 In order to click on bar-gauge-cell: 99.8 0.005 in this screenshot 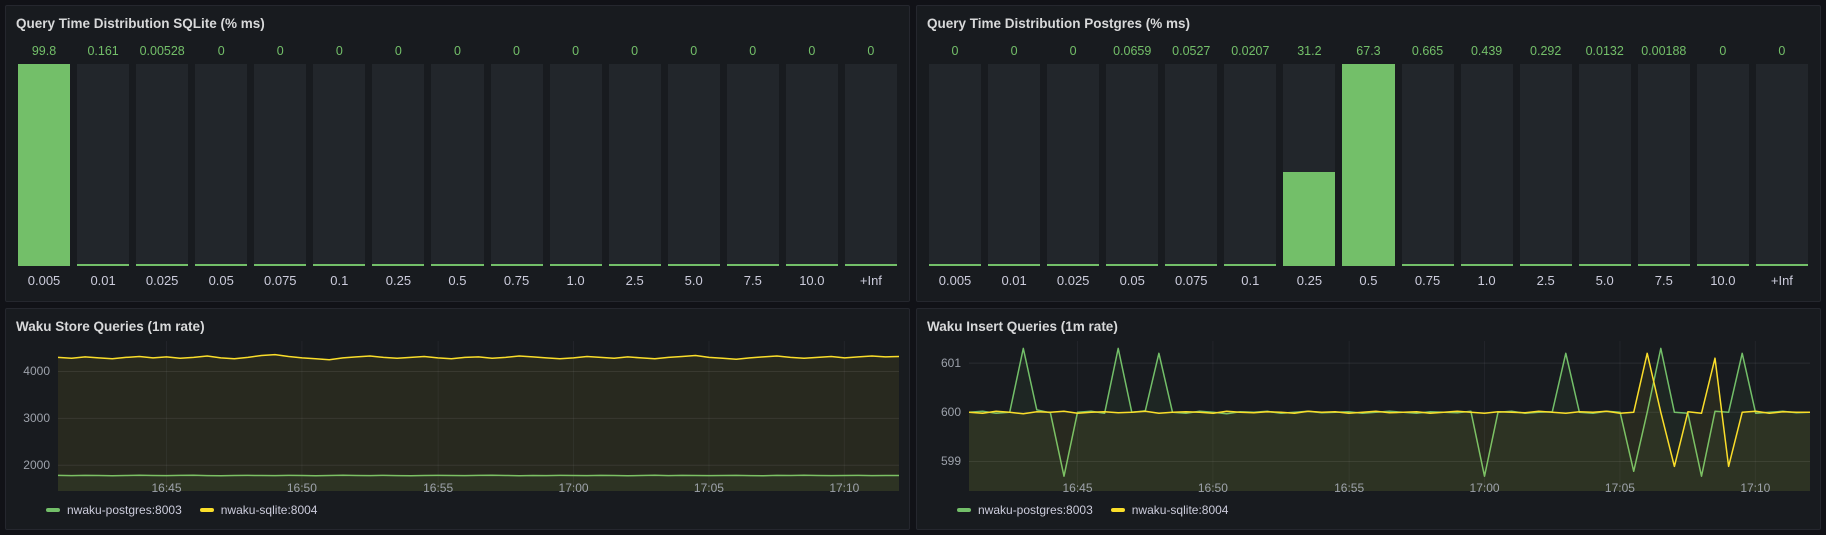, I will do `click(44, 165)`.